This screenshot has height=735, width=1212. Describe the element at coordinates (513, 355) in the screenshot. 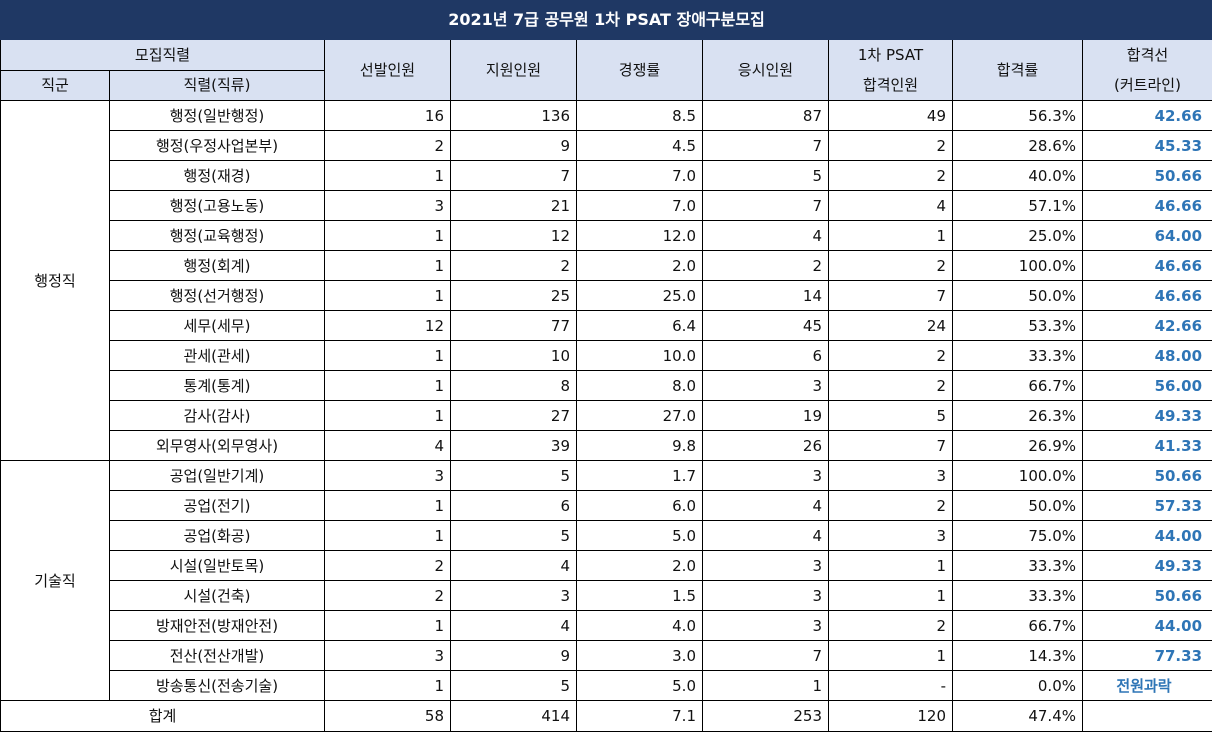

I see `applicants-cell: 10` at that location.